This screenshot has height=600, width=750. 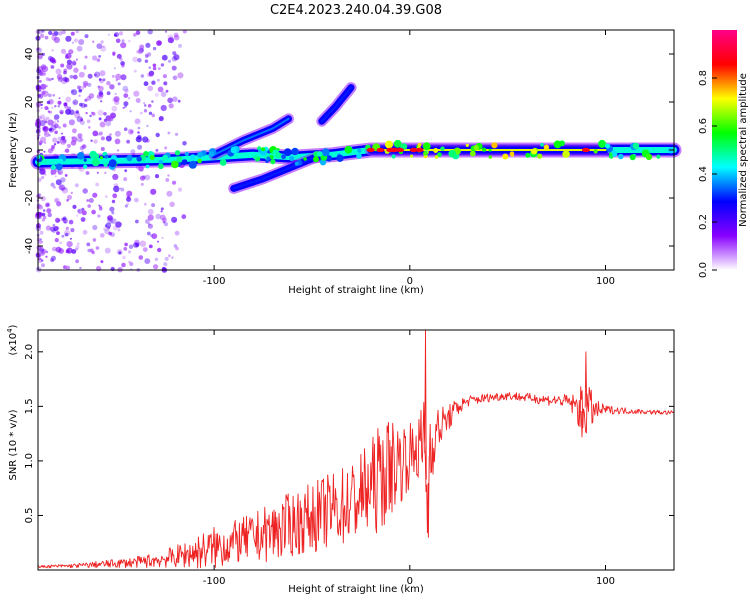 What do you see at coordinates (605, 281) in the screenshot?
I see `spectrogram-xtick-label: 100` at bounding box center [605, 281].